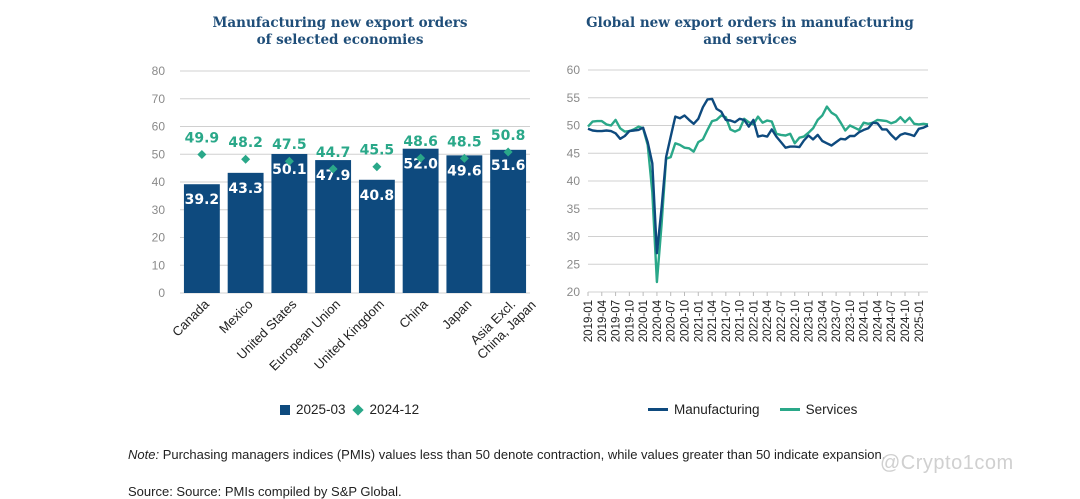 The image size is (1080, 499). What do you see at coordinates (672, 321) in the screenshot?
I see `x-tick-label: 2020-07` at bounding box center [672, 321].